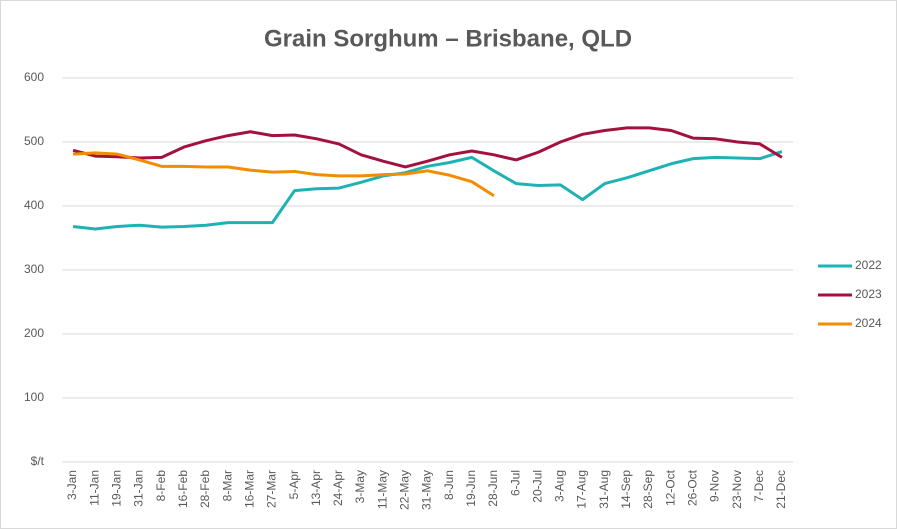 The height and width of the screenshot is (529, 897). I want to click on x-tick-label: 9-Nov, so click(715, 486).